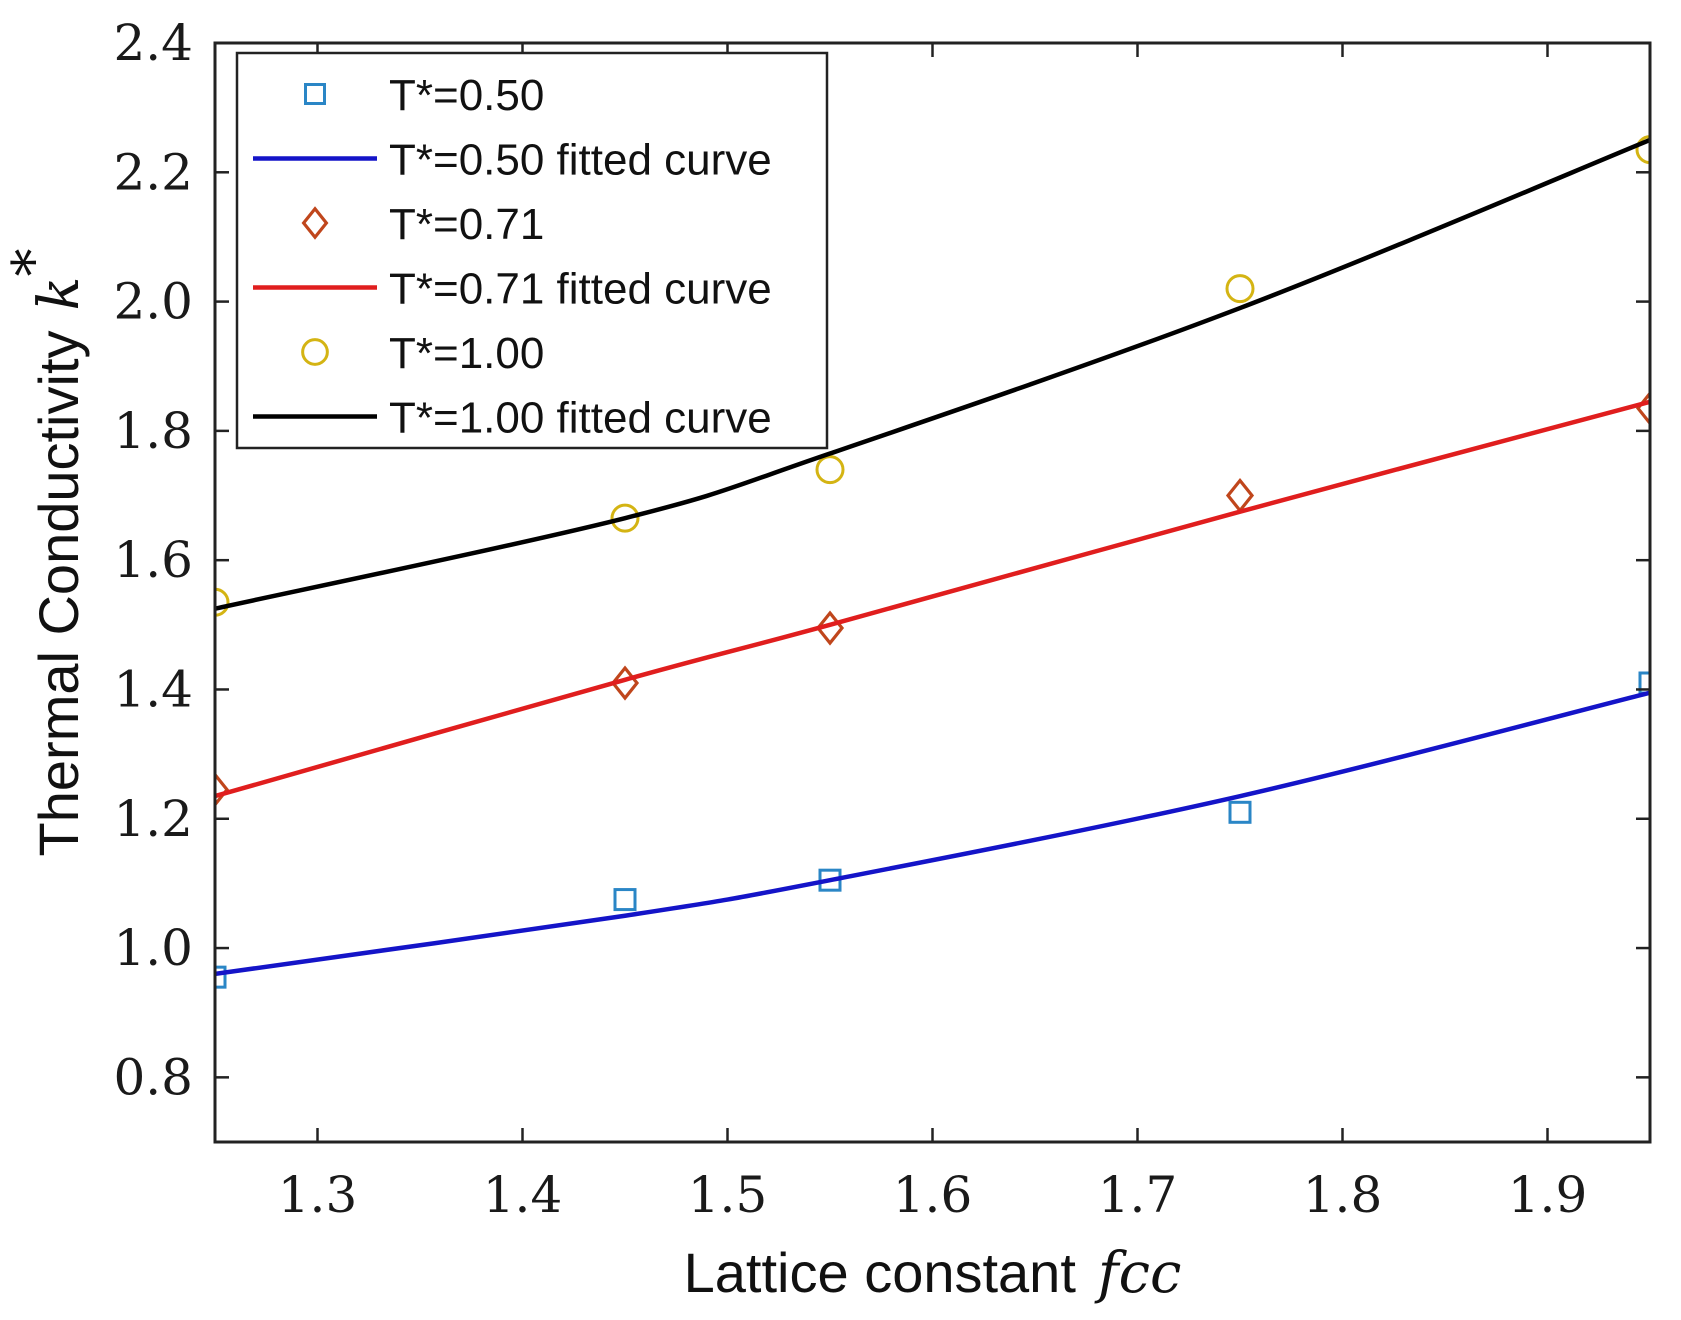 The width and height of the screenshot is (1681, 1320). Describe the element at coordinates (523, 1195) in the screenshot. I see `x-tick-label: 1.4` at that location.